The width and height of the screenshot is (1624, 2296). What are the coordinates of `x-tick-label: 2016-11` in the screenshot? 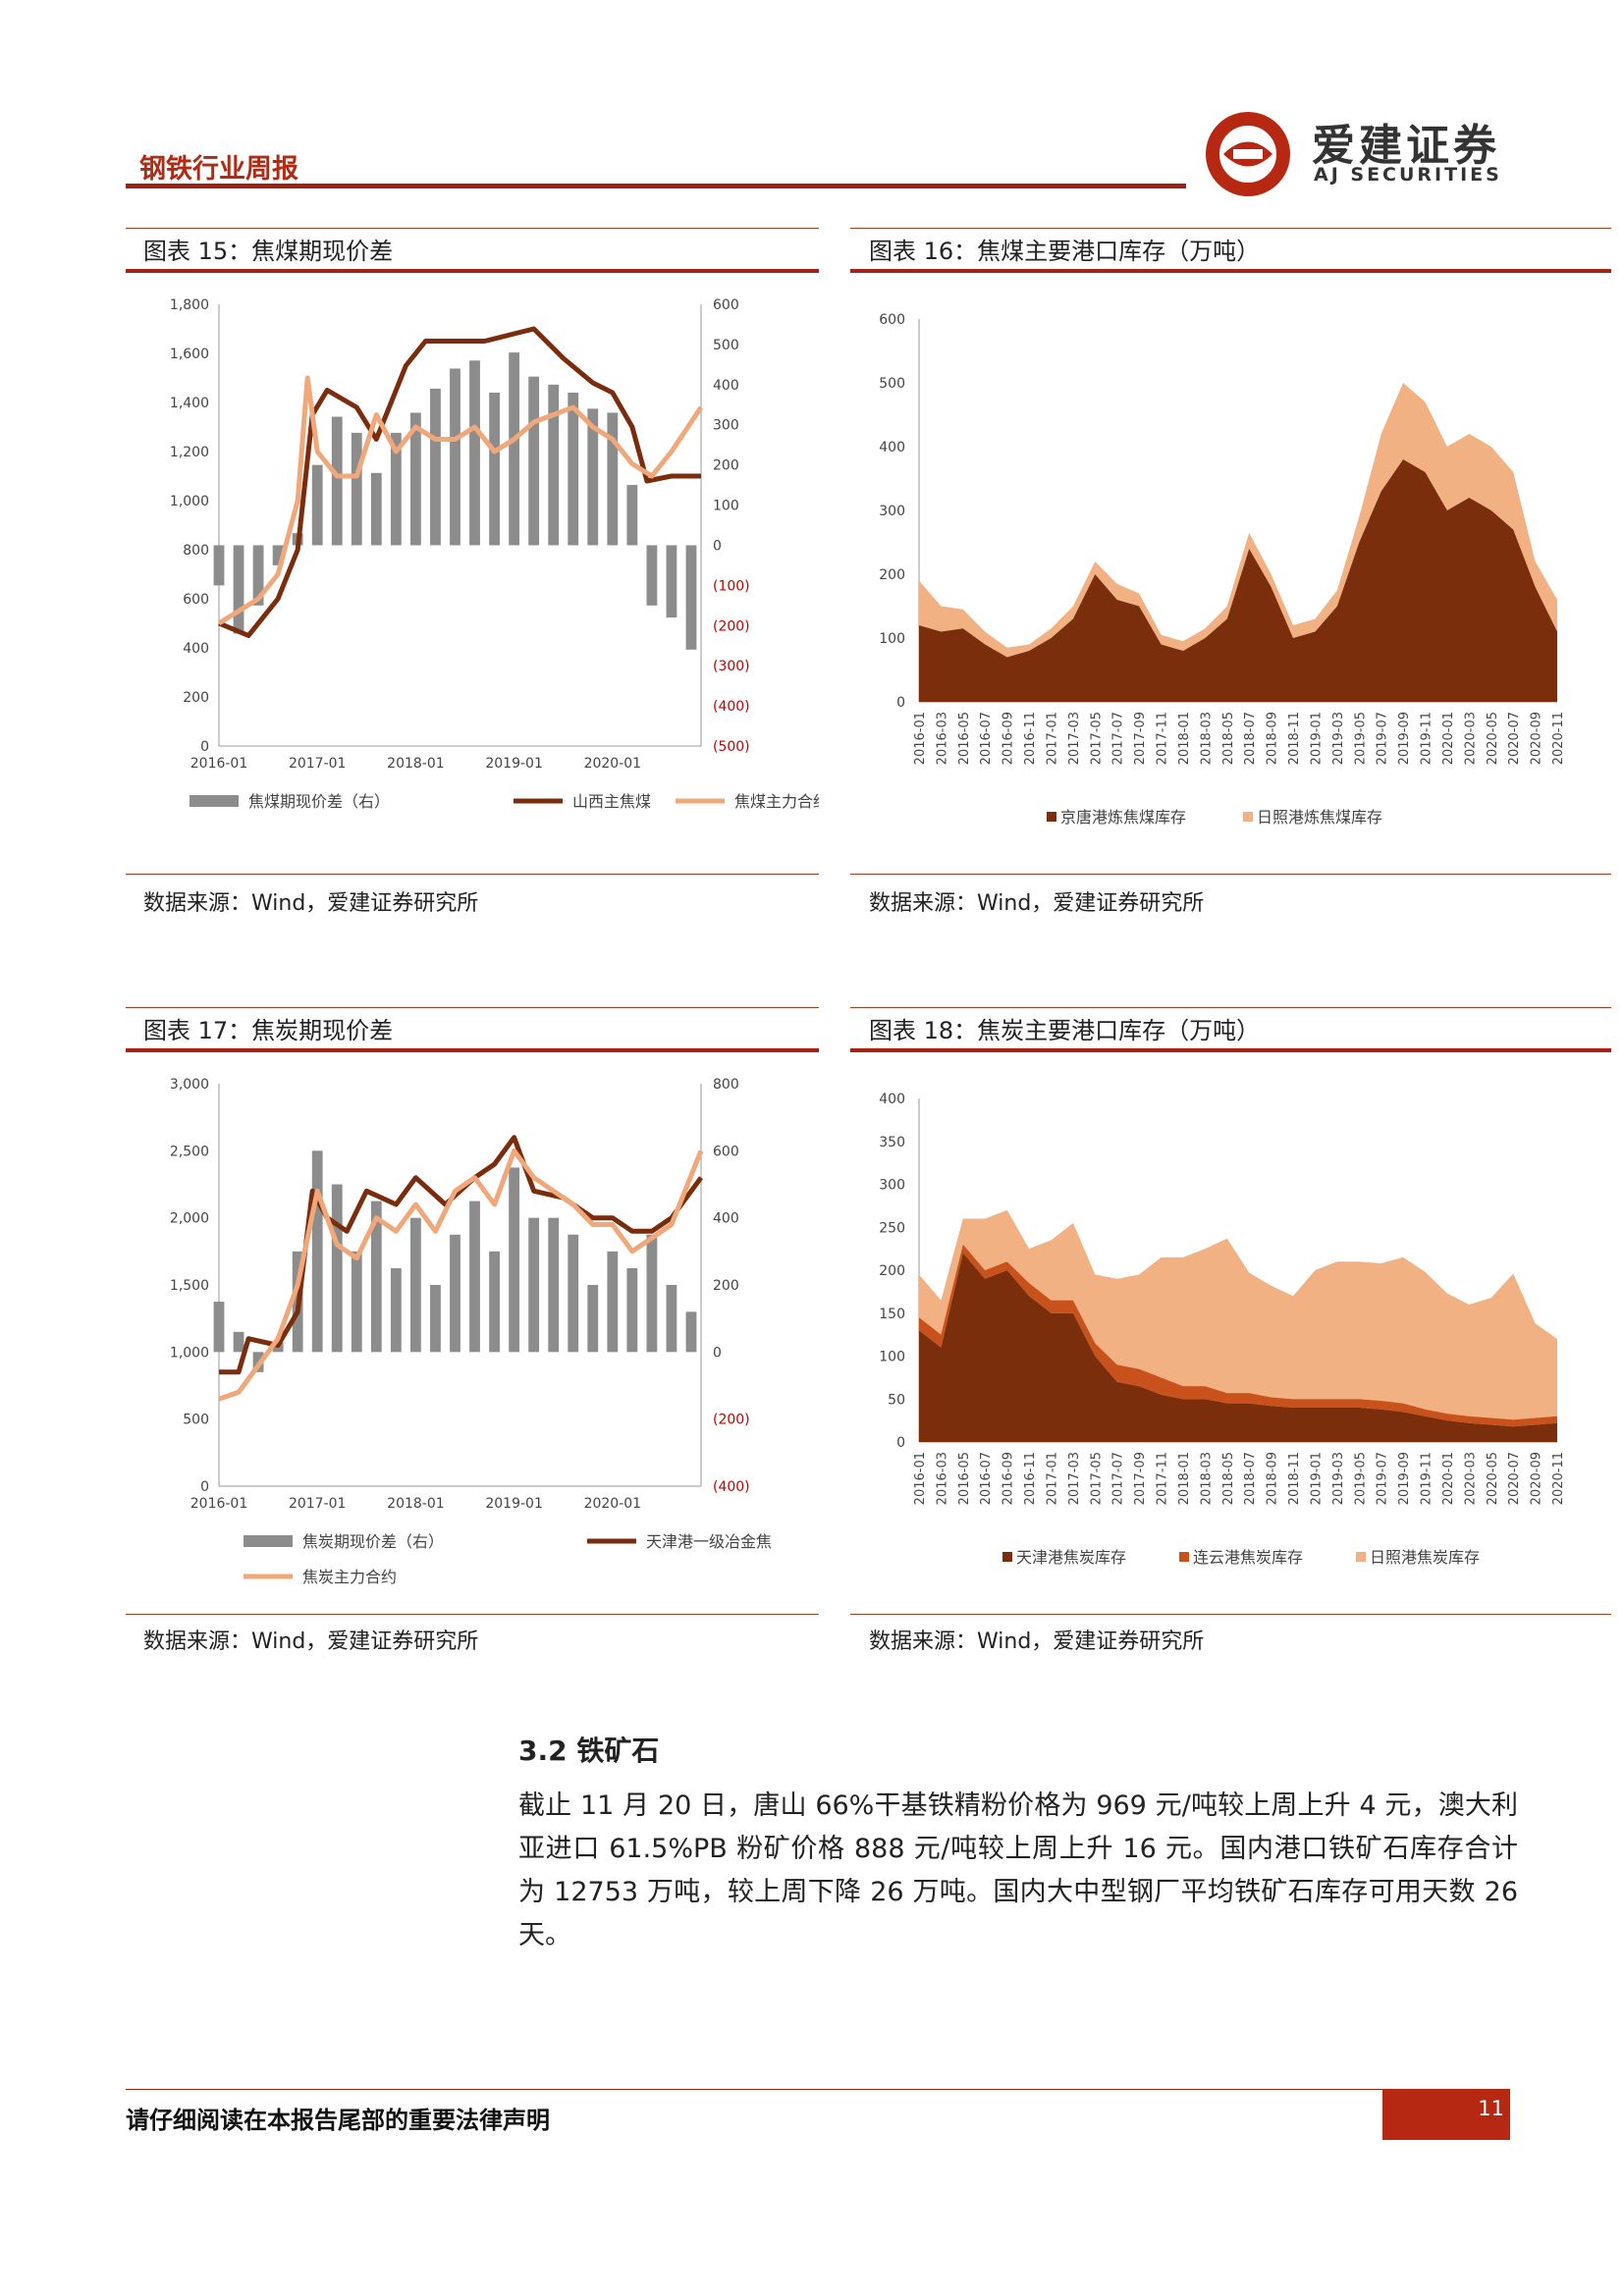 It's located at (1030, 1478).